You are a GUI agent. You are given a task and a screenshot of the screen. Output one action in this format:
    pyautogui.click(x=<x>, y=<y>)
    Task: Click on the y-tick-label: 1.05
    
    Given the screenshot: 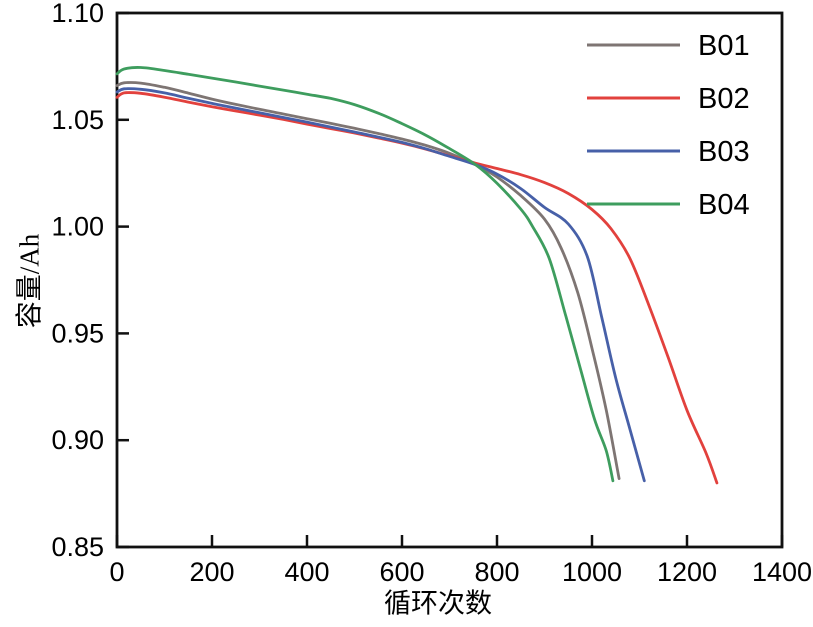 What is the action you would take?
    pyautogui.click(x=77, y=120)
    